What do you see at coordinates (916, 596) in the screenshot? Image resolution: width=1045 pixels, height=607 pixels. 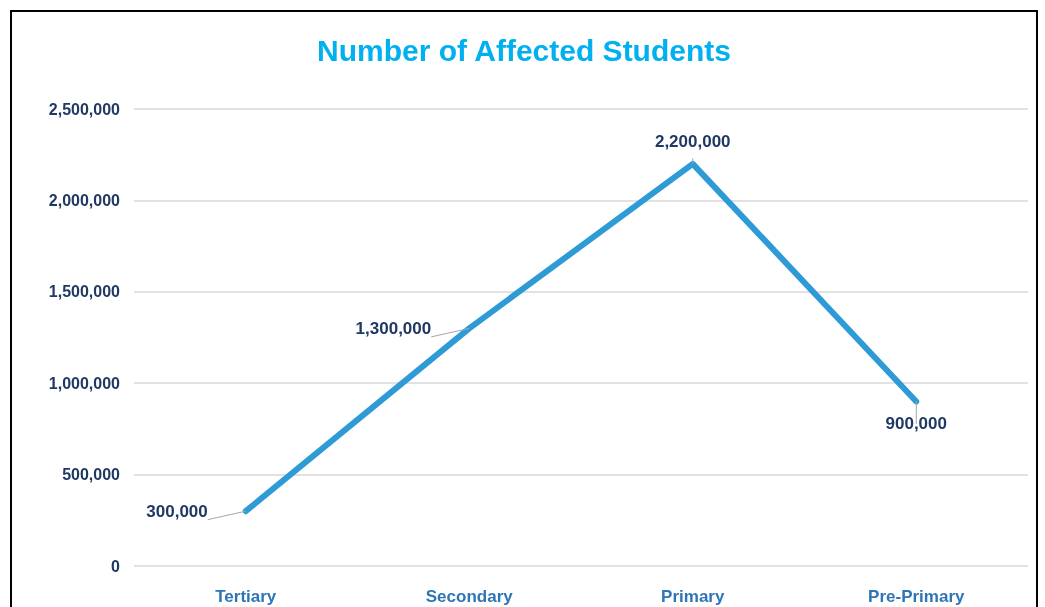 I see `x-tick-label: Pre-Primary` at bounding box center [916, 596].